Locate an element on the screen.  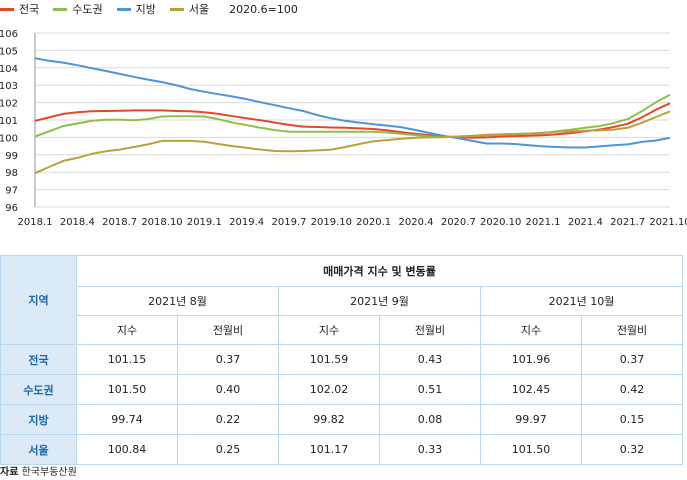
x-tick-label: 2018.10 is located at coordinates (161, 222).